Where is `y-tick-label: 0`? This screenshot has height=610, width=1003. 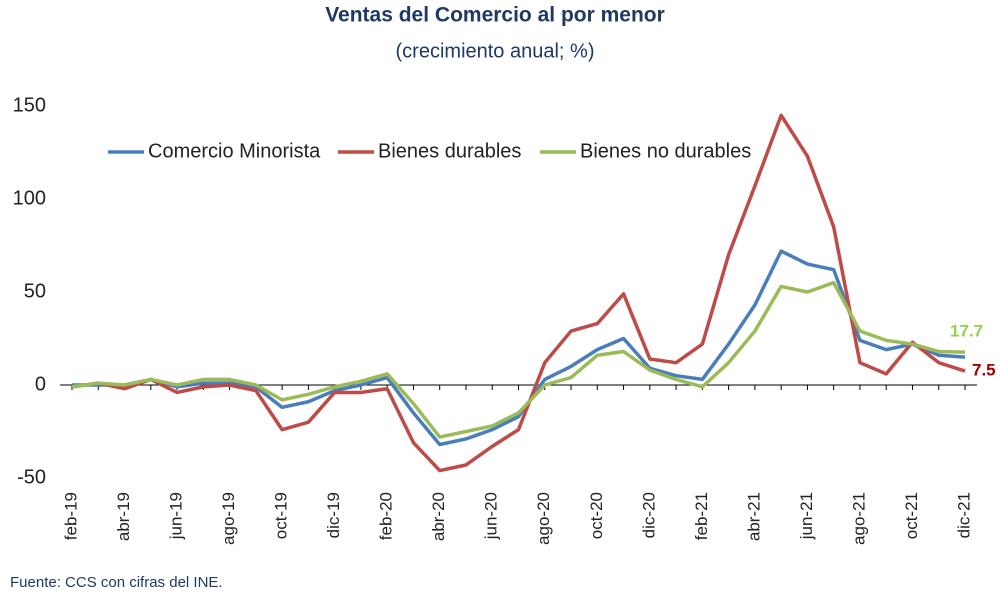 y-tick-label: 0 is located at coordinates (40, 384).